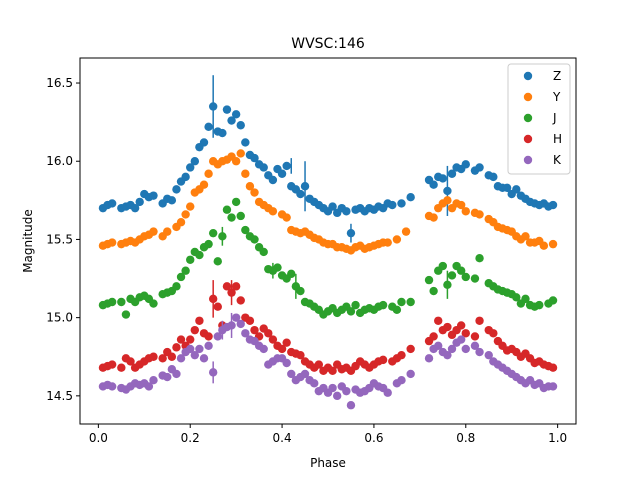  What do you see at coordinates (59, 318) in the screenshot?
I see `y-tick-label: 15.0` at bounding box center [59, 318].